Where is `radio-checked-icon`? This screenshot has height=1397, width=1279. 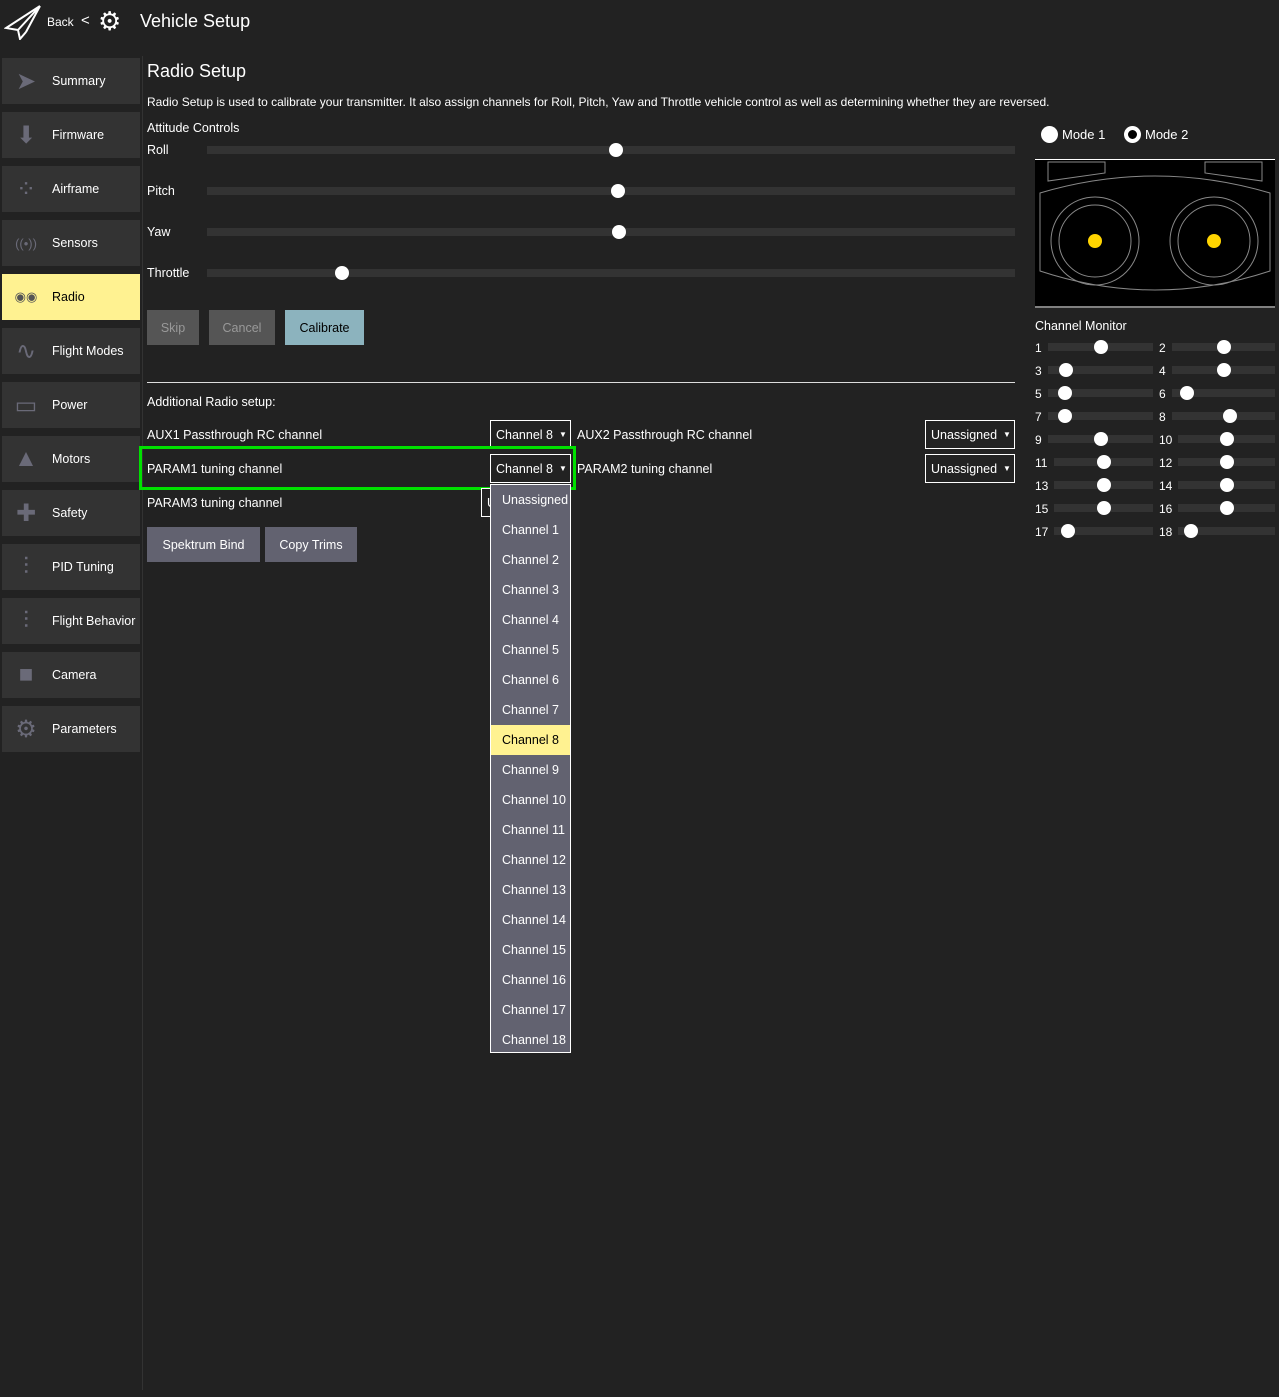 radio-checked-icon is located at coordinates (1132, 134).